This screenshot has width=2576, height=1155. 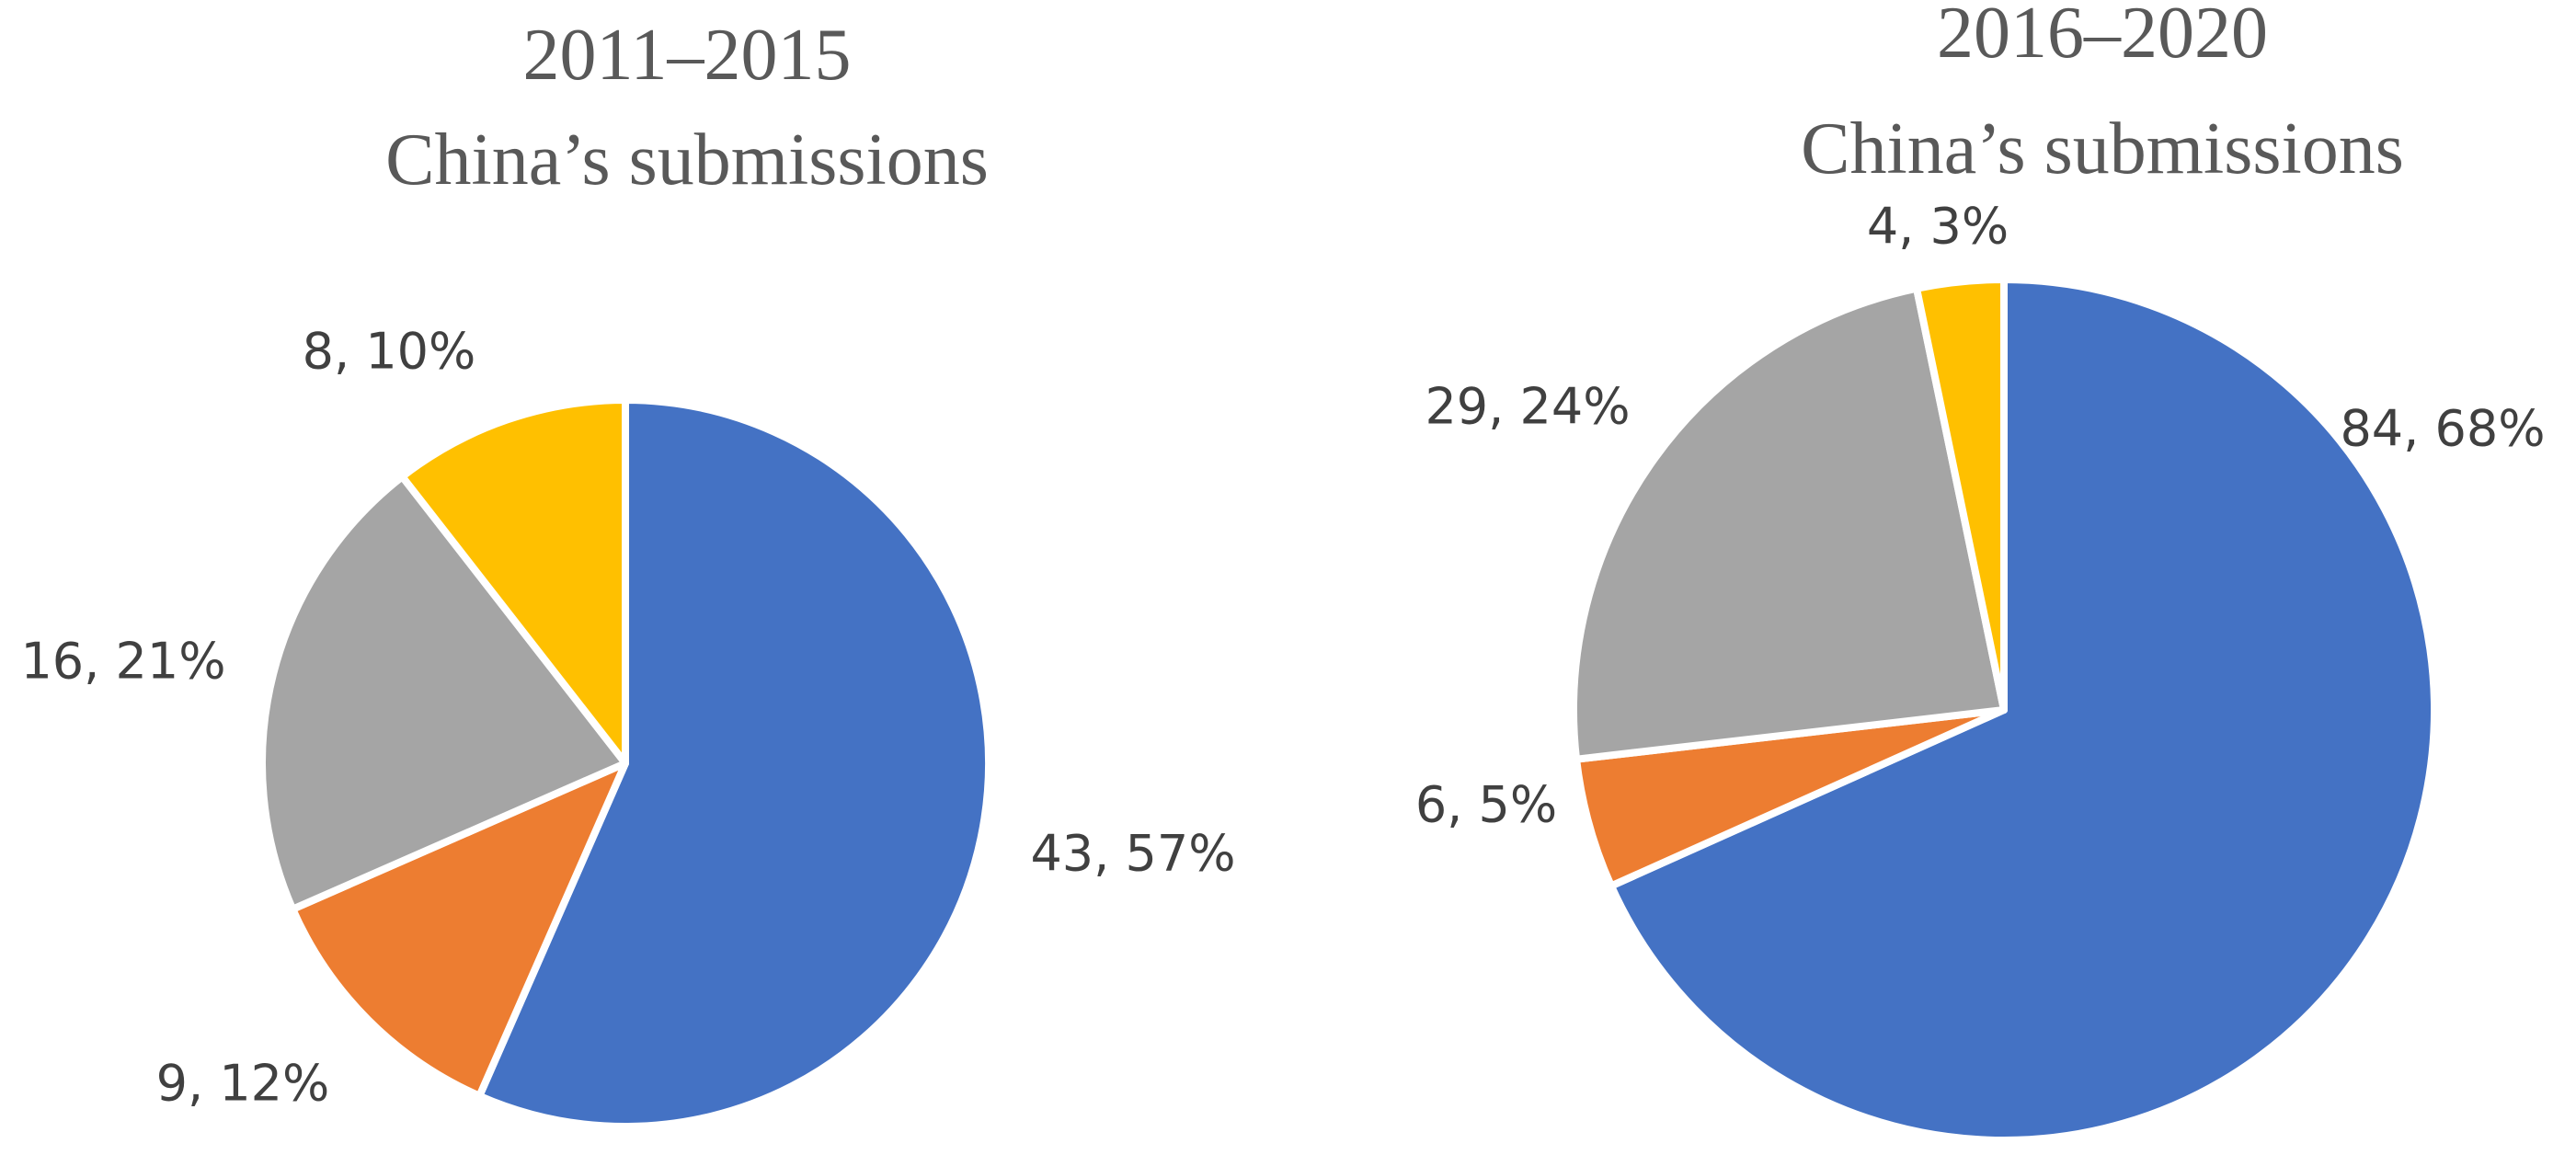 What do you see at coordinates (1528, 407) in the screenshot?
I see `data-label: 29, 24%` at bounding box center [1528, 407].